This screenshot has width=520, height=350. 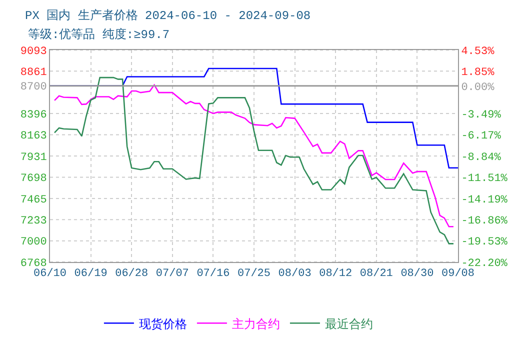 What do you see at coordinates (33, 115) in the screenshot?
I see `y-tick-label: 8396` at bounding box center [33, 115].